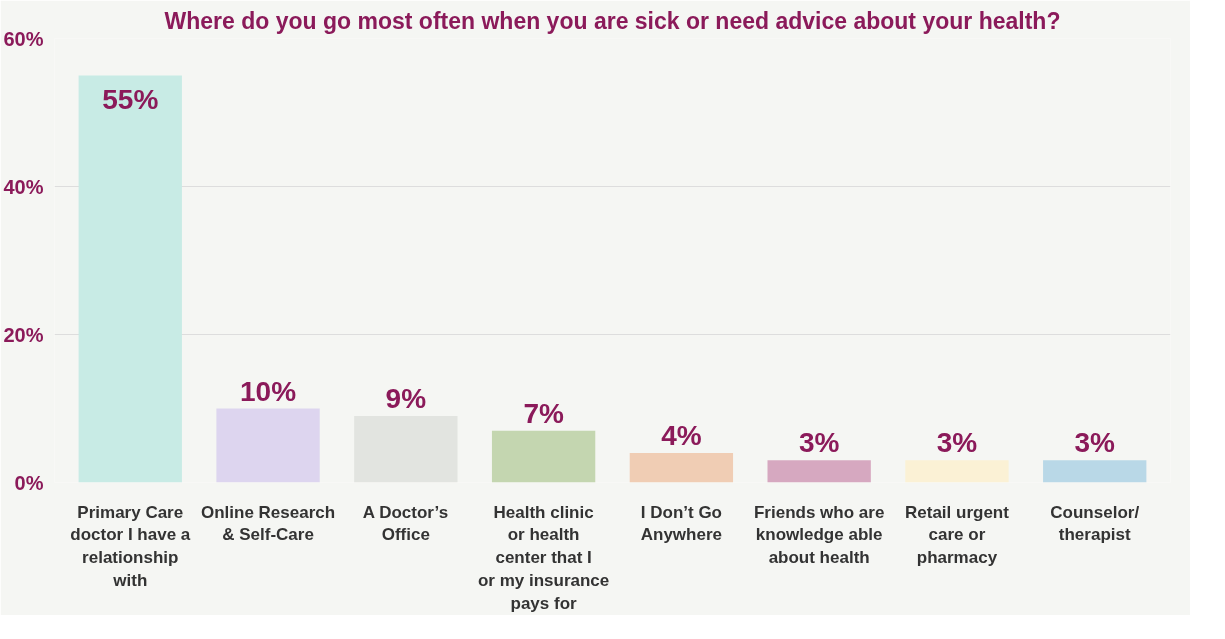  I want to click on x-tick-label: Health clinic or health center that I or my insurance pays for, so click(543, 557).